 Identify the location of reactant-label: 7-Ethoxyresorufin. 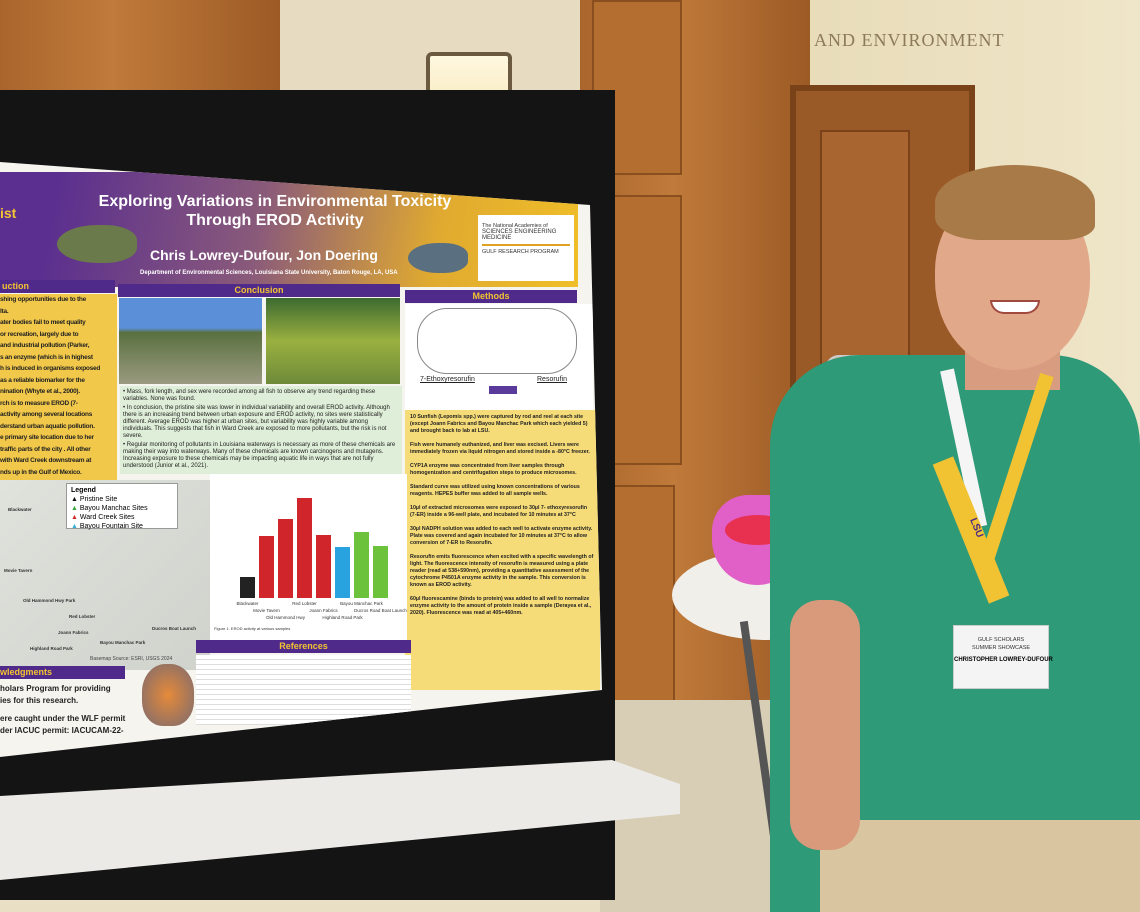
(447, 379).